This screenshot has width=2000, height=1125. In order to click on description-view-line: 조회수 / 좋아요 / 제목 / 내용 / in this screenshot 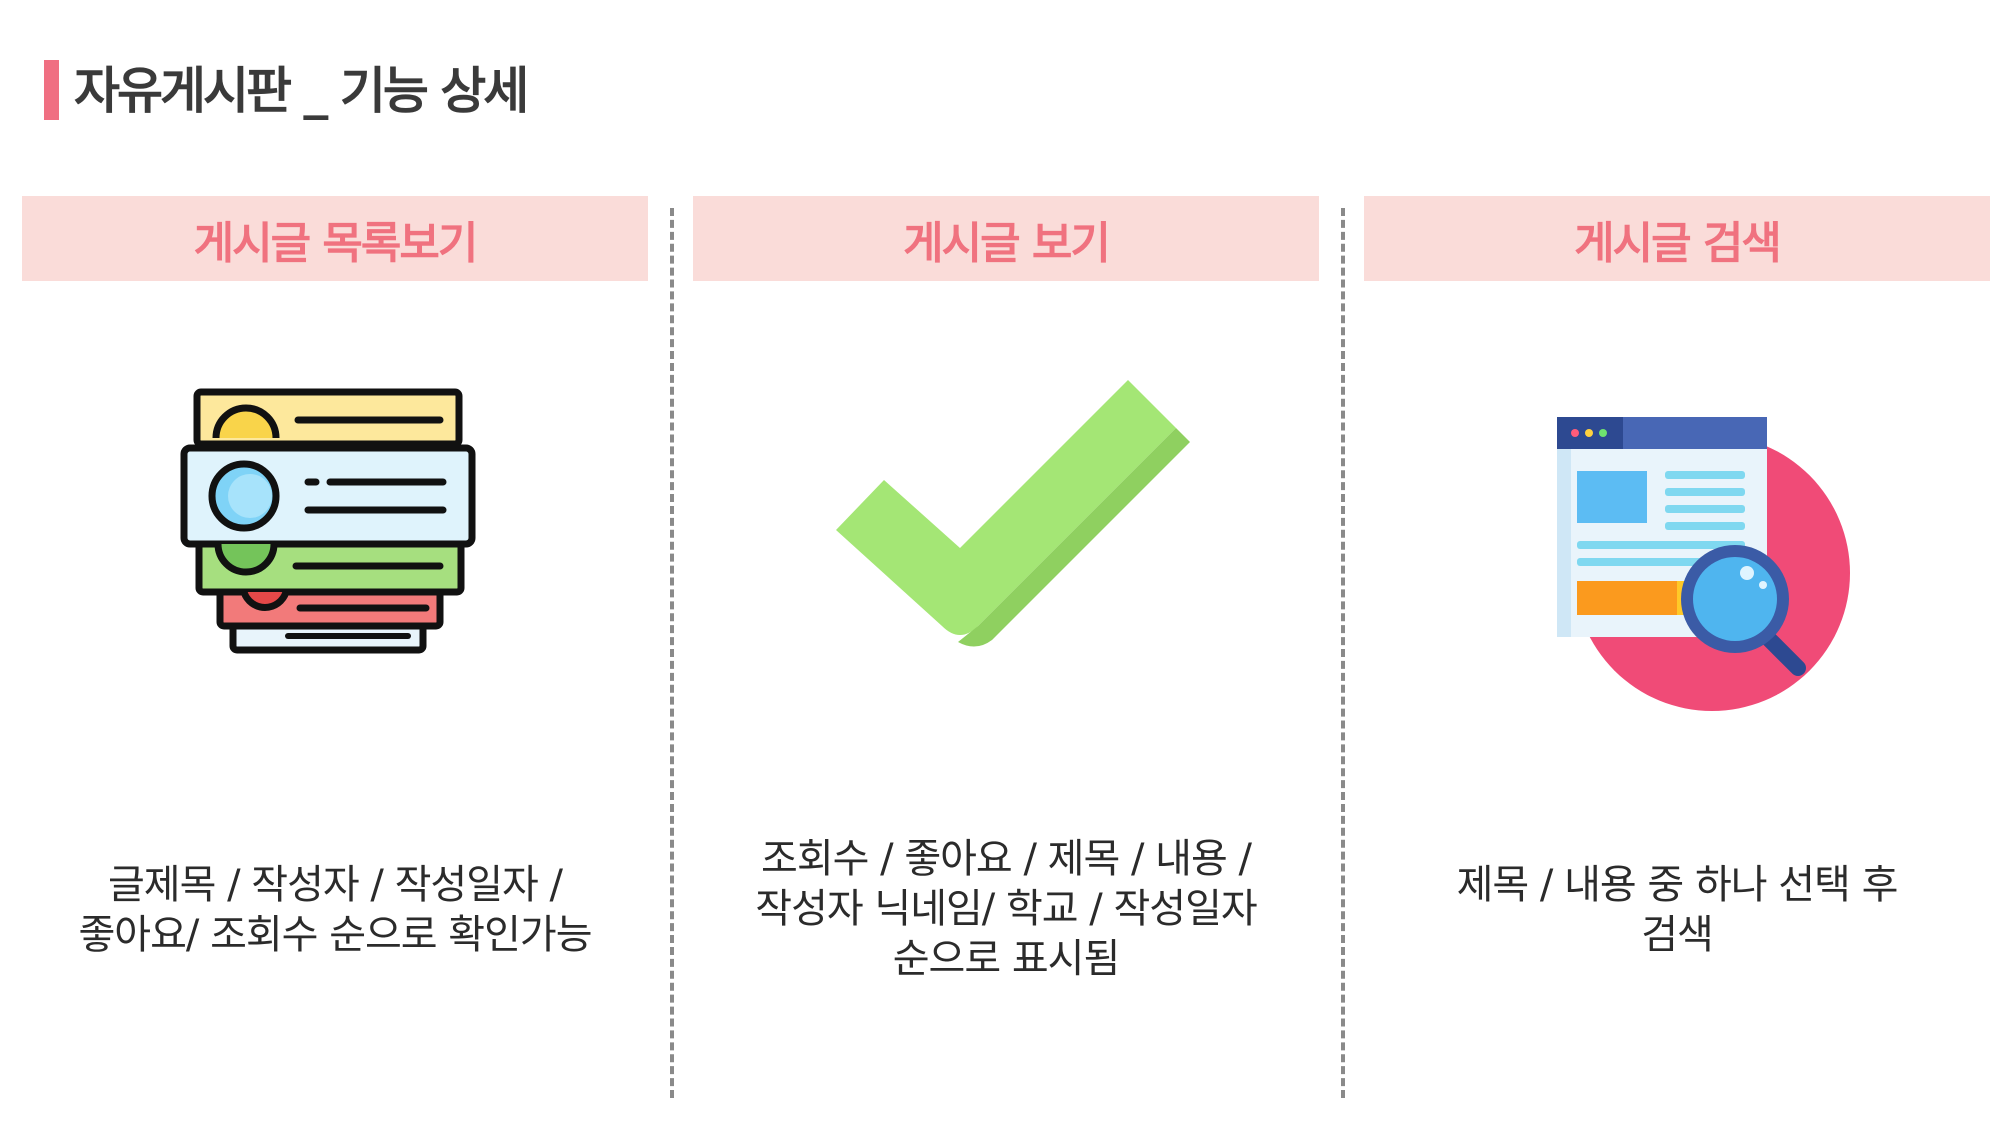, I will do `click(1006, 859)`.